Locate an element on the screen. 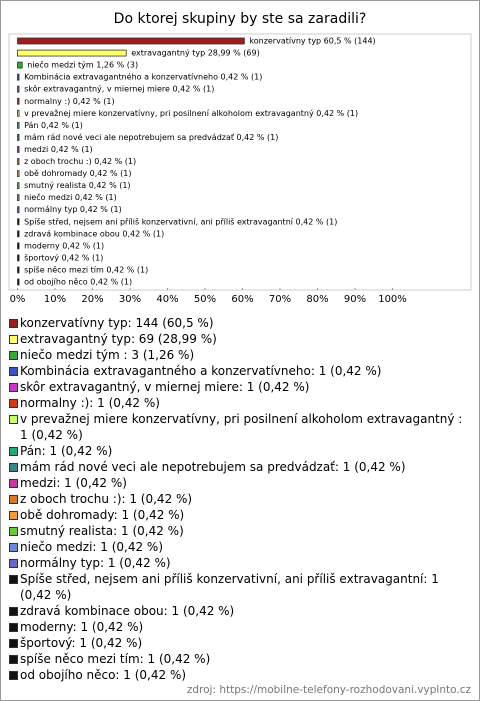  x-tick-label: 80% is located at coordinates (317, 299).